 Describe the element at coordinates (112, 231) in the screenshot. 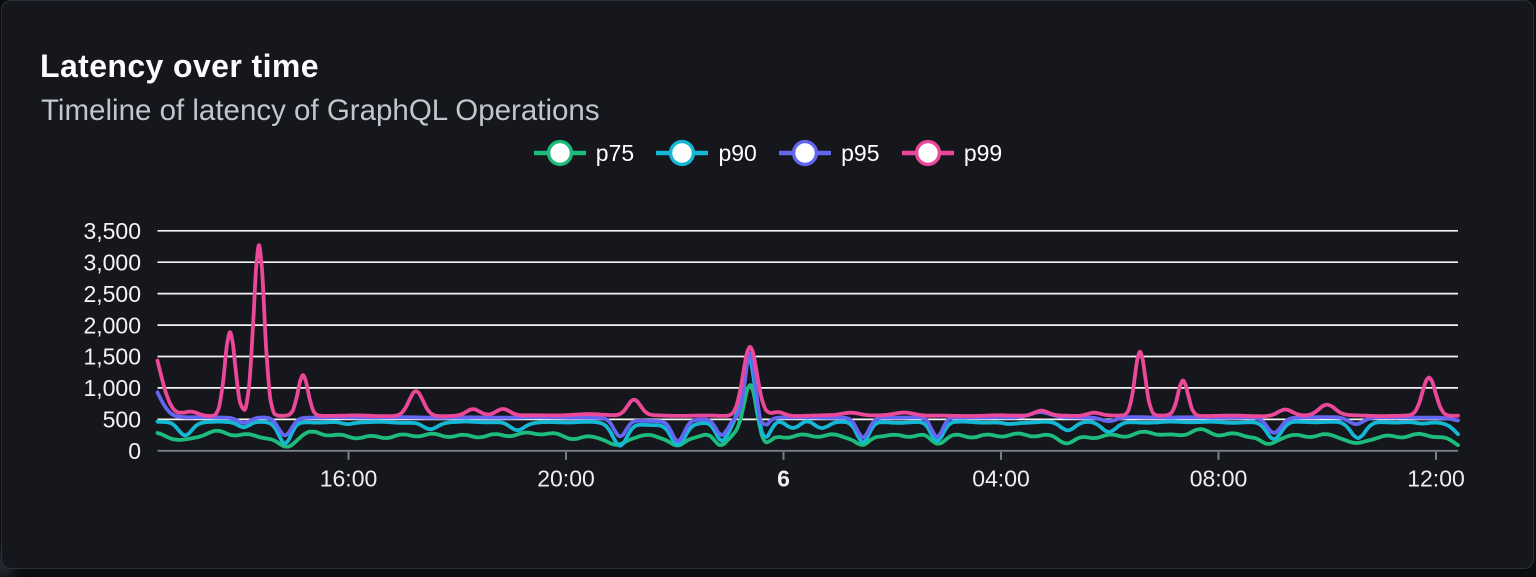

I see `svg-text: 3,500` at that location.